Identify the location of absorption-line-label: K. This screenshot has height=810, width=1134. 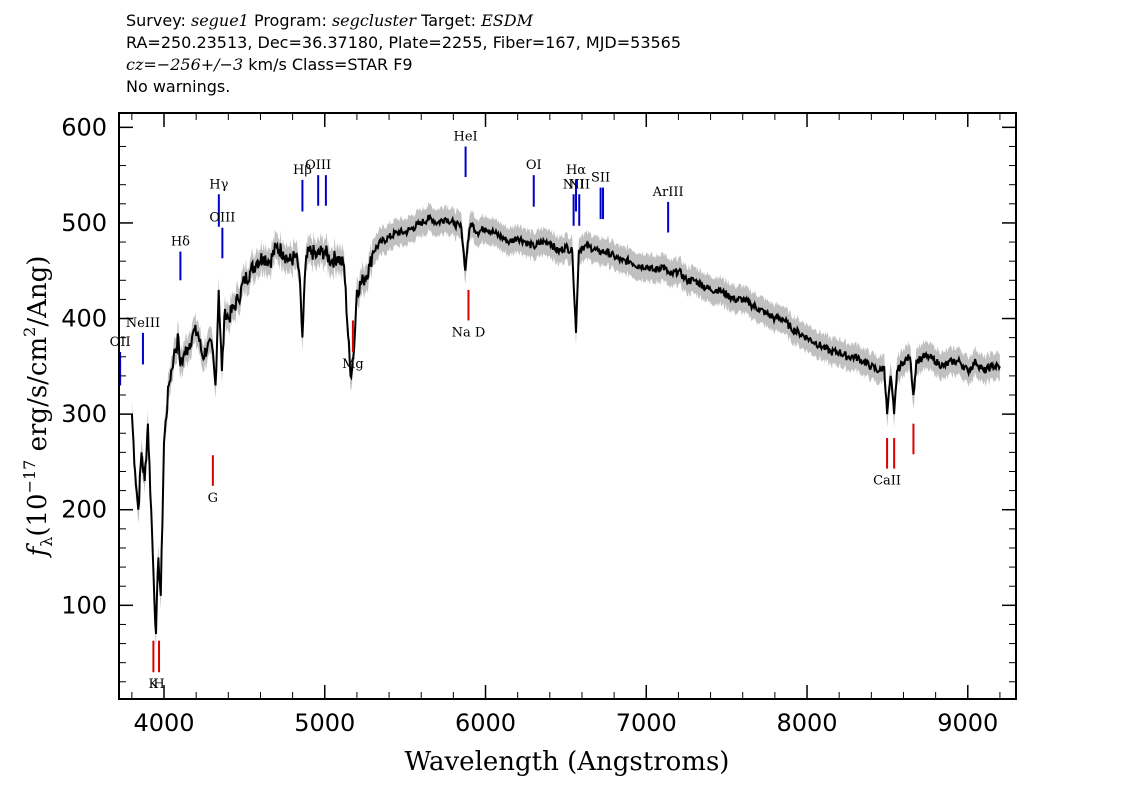
(154, 684).